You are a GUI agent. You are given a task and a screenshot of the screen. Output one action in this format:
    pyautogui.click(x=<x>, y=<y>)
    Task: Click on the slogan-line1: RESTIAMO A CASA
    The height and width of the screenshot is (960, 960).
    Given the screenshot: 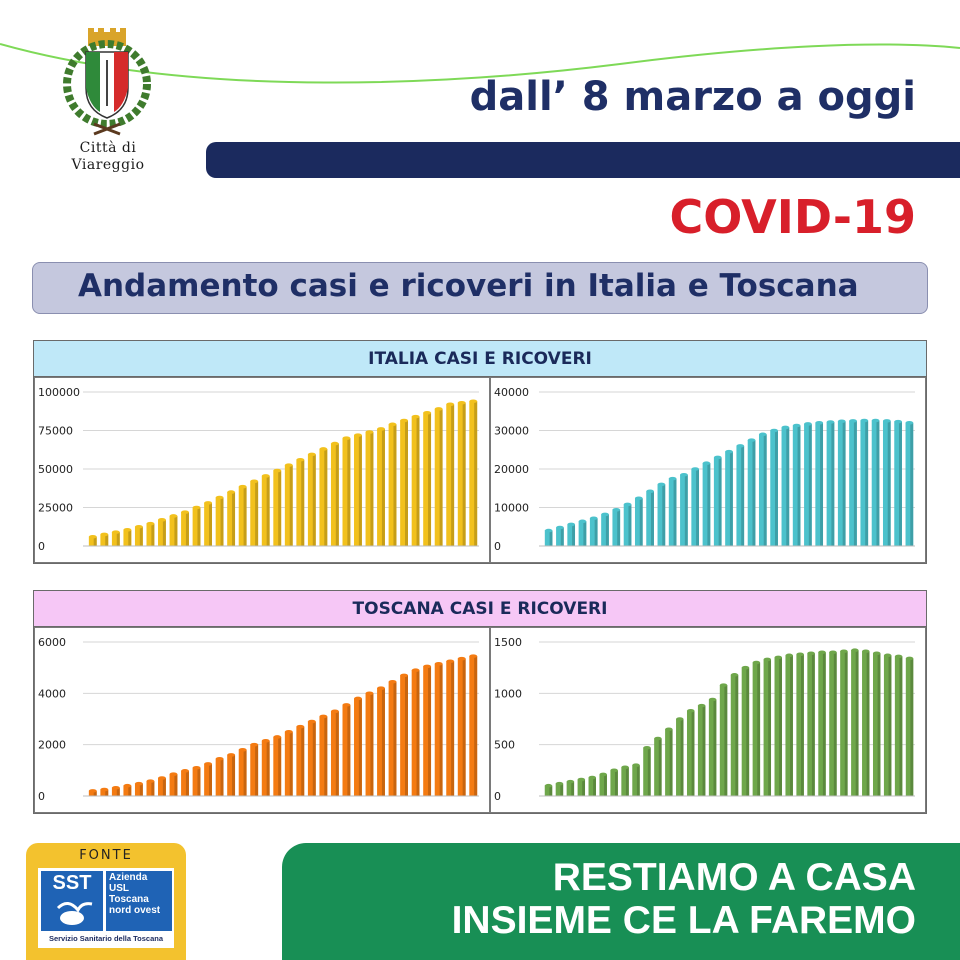 What is the action you would take?
    pyautogui.click(x=734, y=877)
    